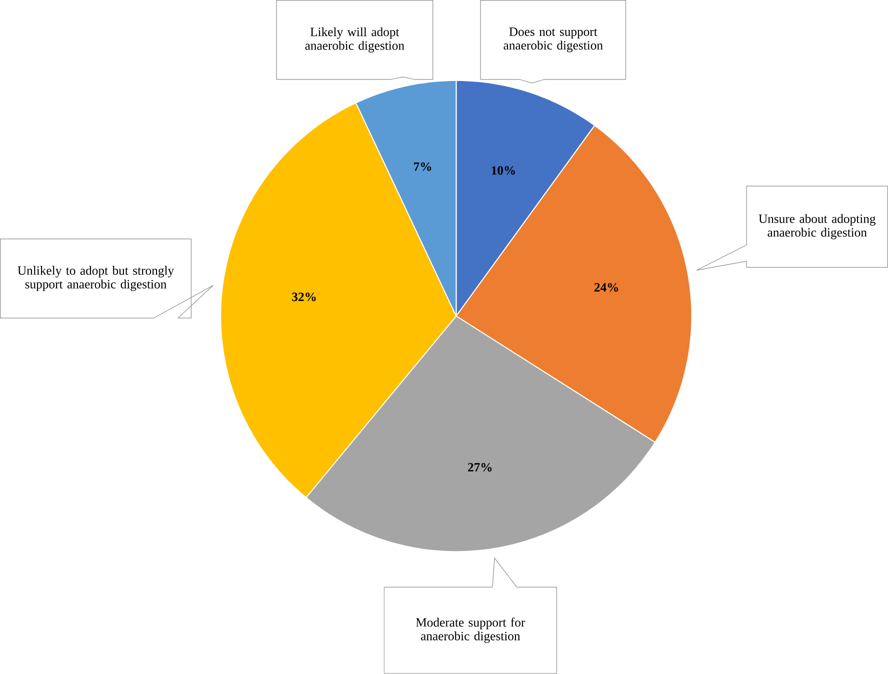  Describe the element at coordinates (423, 167) in the screenshot. I see `data-label: 7%` at that location.